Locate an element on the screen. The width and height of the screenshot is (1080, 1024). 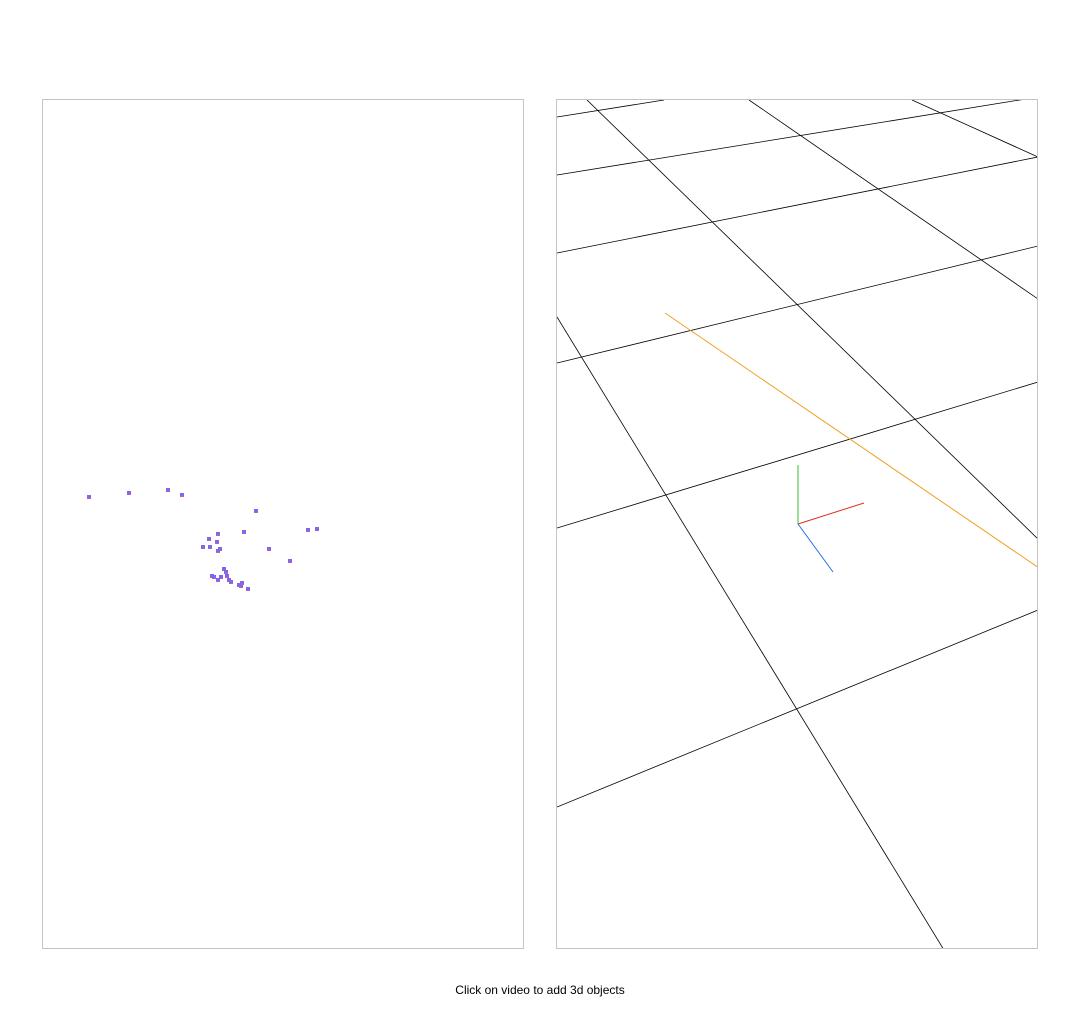
camera-trajectory-line is located at coordinates (850, 440).